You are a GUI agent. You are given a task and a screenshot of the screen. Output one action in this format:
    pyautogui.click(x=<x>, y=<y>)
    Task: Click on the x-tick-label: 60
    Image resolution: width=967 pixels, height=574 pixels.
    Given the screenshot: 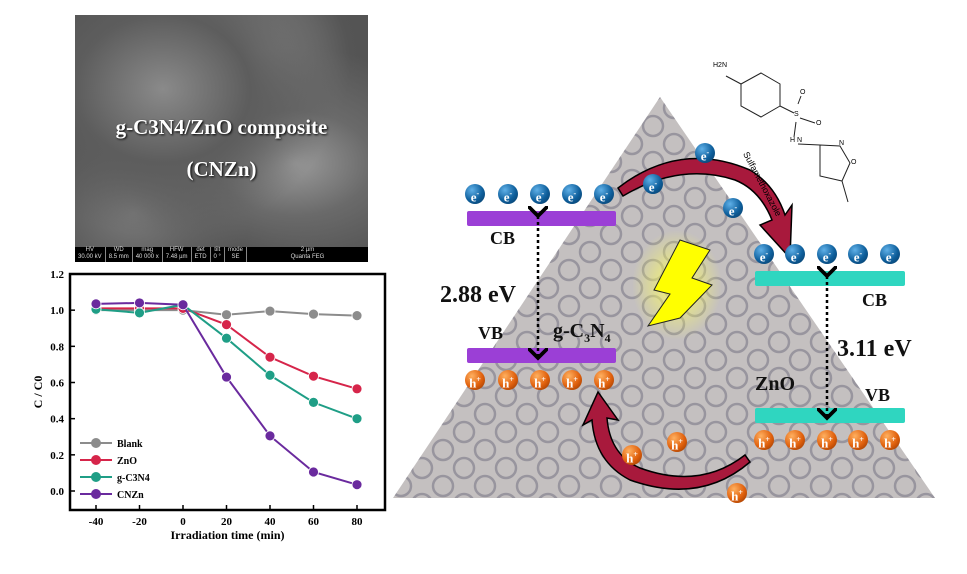 What is the action you would take?
    pyautogui.click(x=314, y=522)
    